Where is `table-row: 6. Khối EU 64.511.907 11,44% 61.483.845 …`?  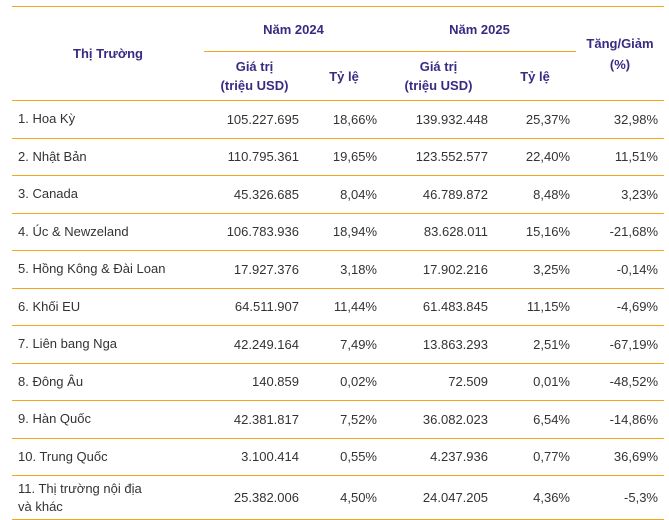
table-row: 6. Khối EU 64.511.907 11,44% 61.483.845 … is located at coordinates (338, 307).